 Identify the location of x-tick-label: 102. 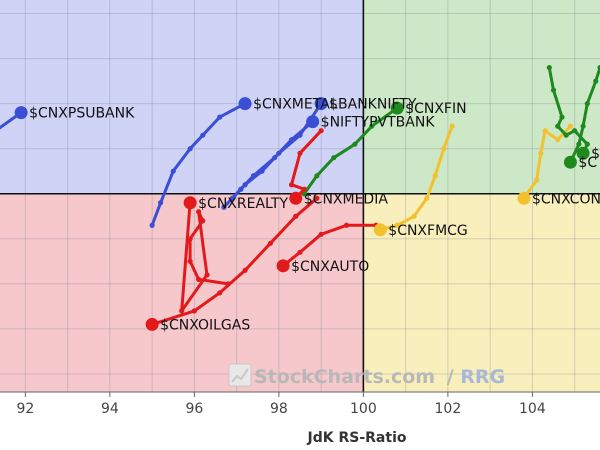
(448, 409).